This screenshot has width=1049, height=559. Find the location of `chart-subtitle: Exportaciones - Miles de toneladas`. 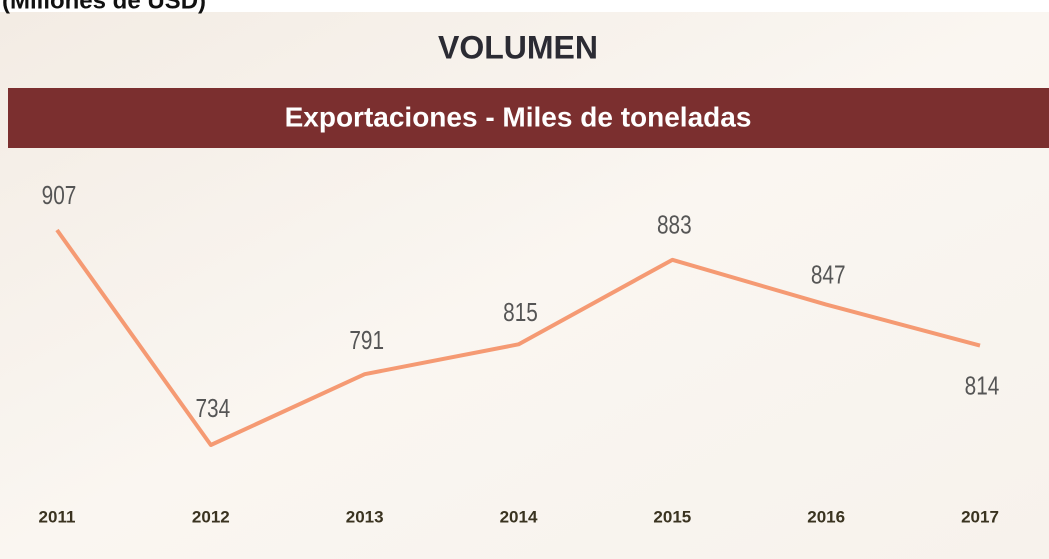

chart-subtitle: Exportaciones - Miles de toneladas is located at coordinates (518, 116).